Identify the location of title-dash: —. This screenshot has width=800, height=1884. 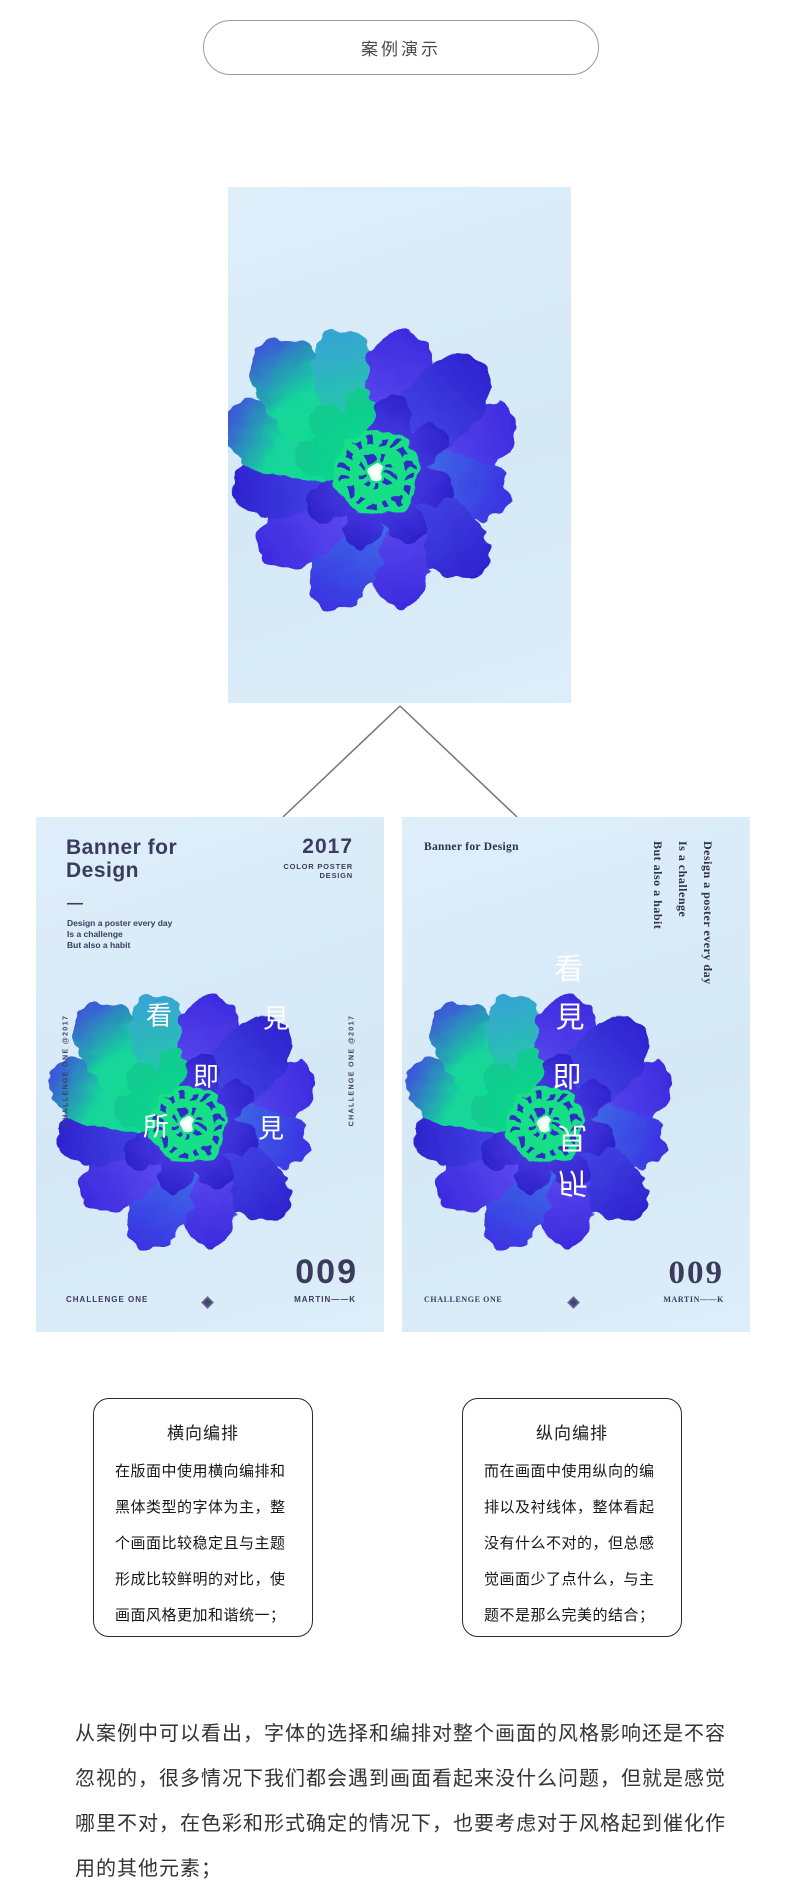
(75, 903).